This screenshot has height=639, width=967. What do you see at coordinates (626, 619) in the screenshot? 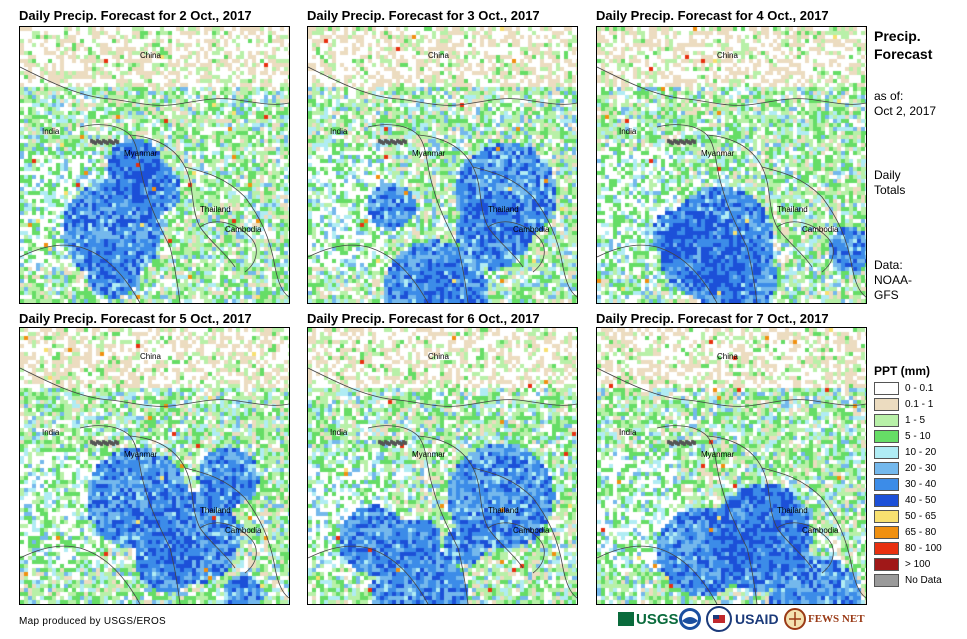
I see `usgs-wave-icon` at bounding box center [626, 619].